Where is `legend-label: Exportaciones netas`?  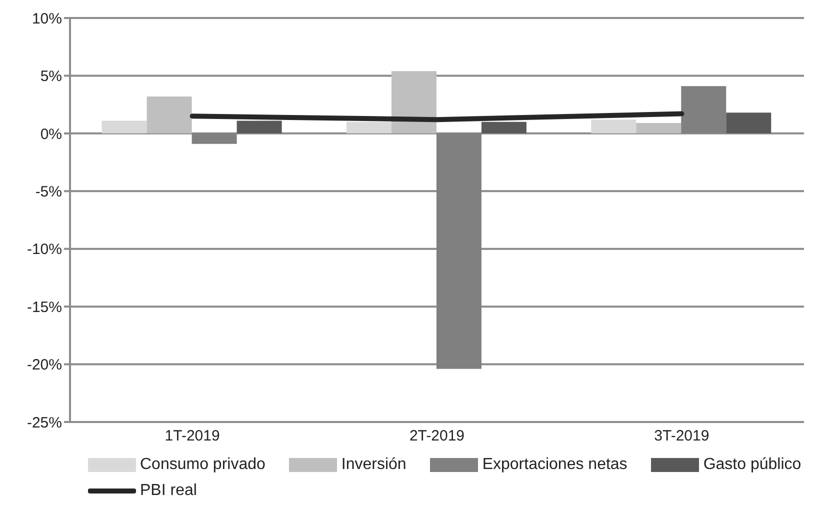 legend-label: Exportaciones netas is located at coordinates (554, 465).